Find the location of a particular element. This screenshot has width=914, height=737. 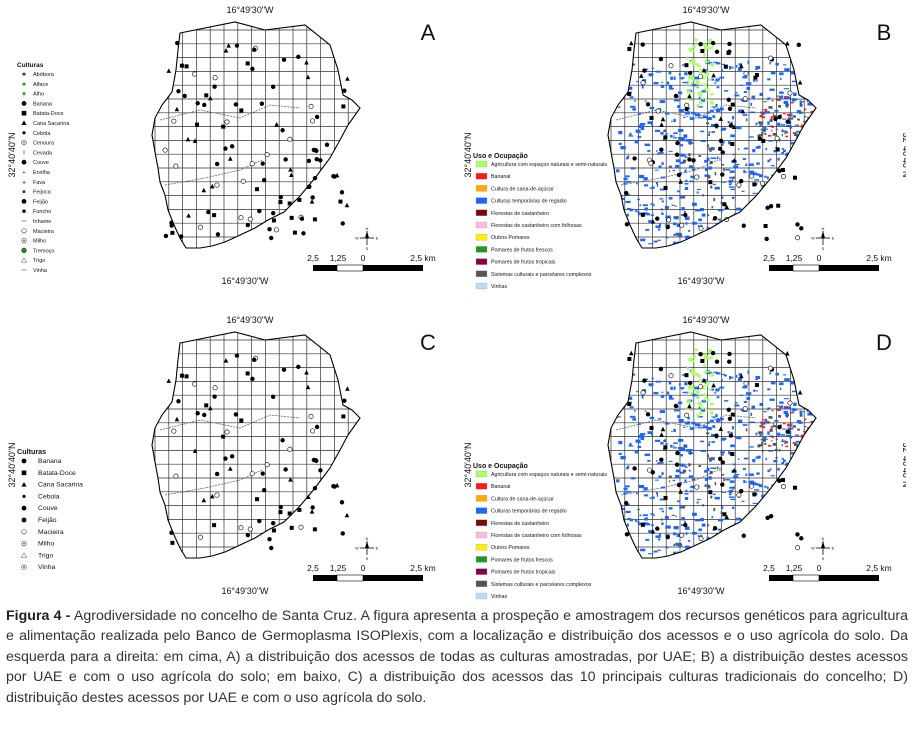

legend-item-label: Feijão is located at coordinates (47, 520).